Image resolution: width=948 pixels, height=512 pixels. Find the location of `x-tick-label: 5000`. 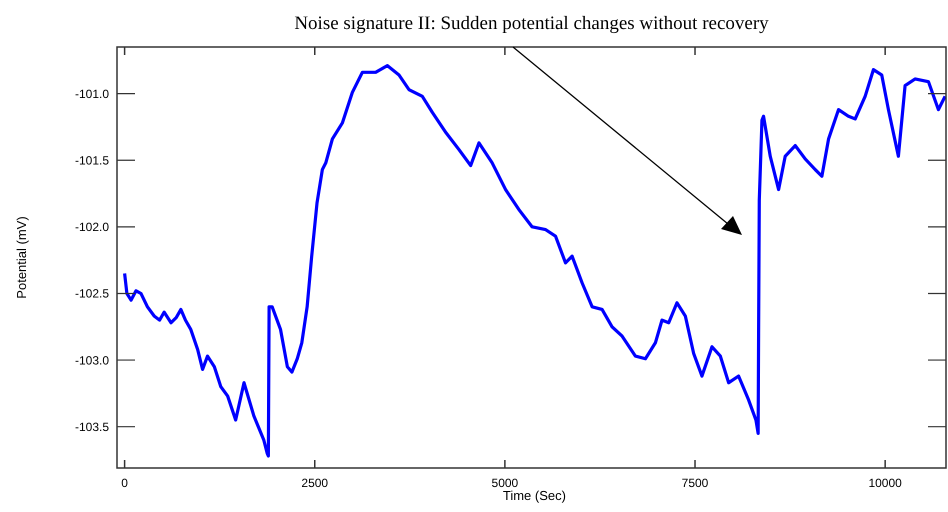

x-tick-label: 5000 is located at coordinates (505, 483).